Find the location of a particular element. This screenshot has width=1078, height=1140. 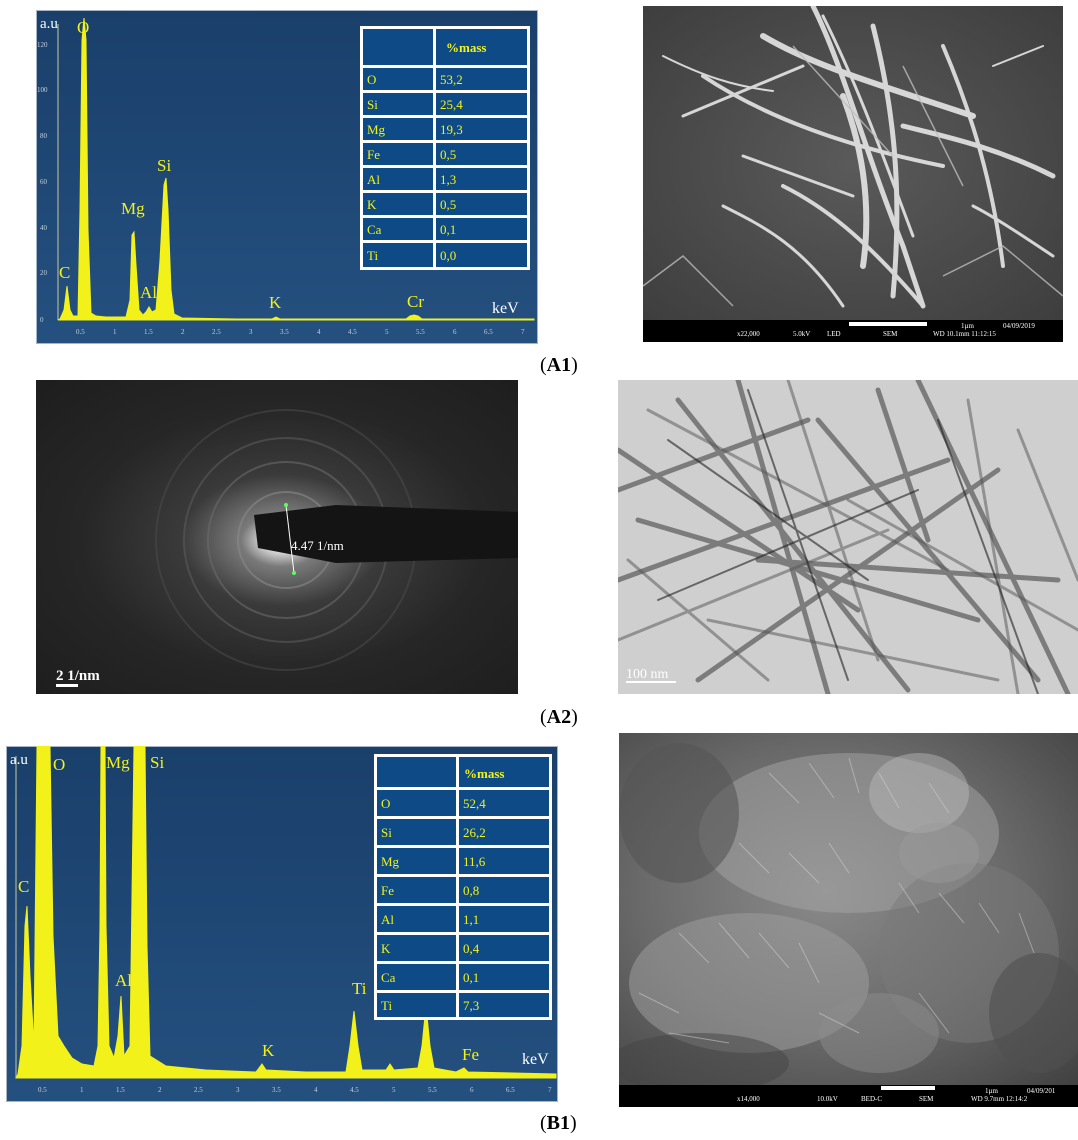

table-value: 1,1 is located at coordinates (471, 919).